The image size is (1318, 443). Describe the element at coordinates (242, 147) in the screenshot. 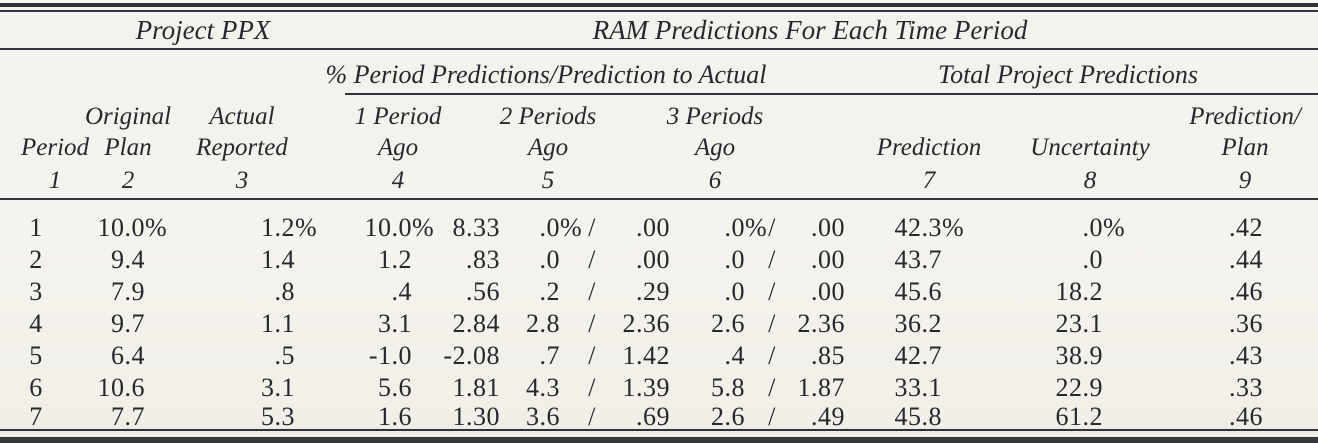

I see `col-header-reported: Reported` at that location.